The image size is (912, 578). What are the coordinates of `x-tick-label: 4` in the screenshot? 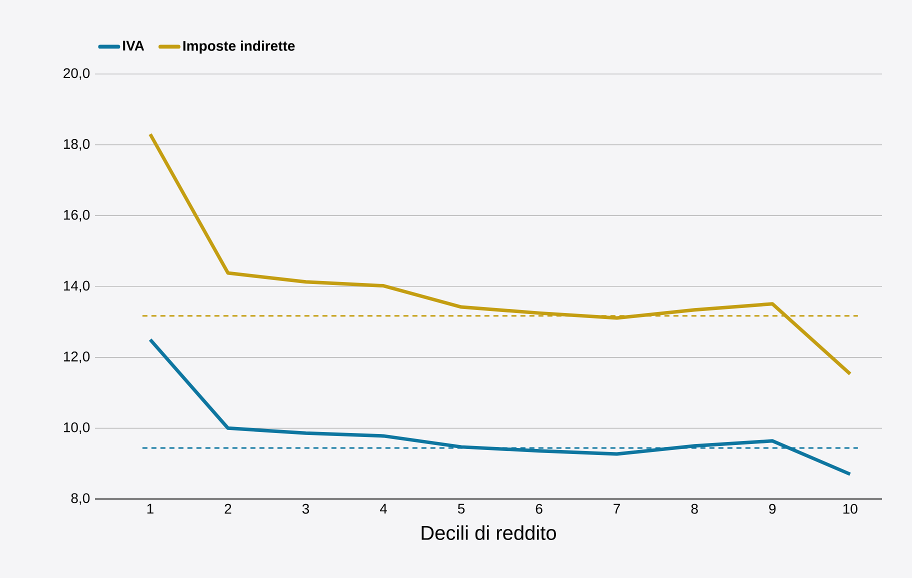 It's located at (383, 509).